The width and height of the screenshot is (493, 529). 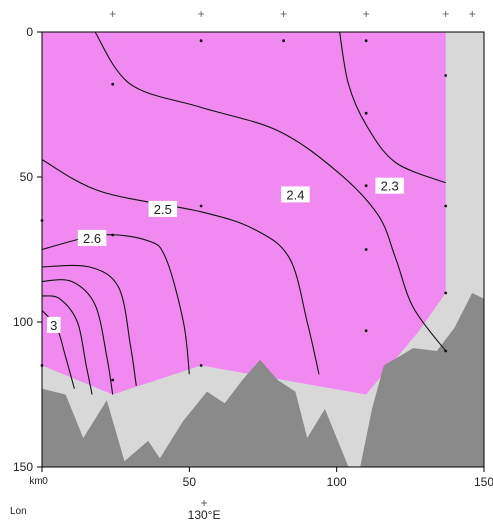 I want to click on x-unit-label: km, so click(x=35, y=481).